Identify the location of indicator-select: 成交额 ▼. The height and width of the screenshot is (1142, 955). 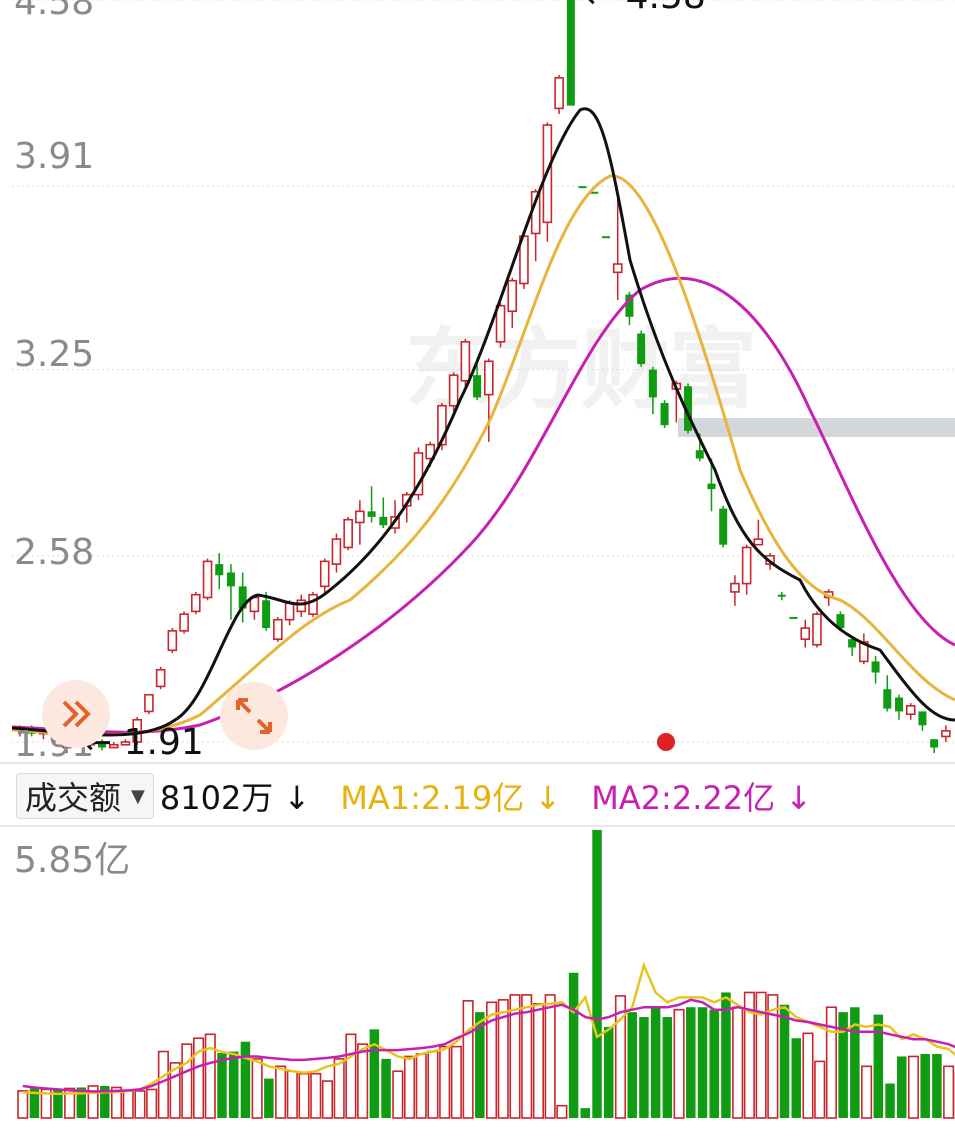
(85, 796).